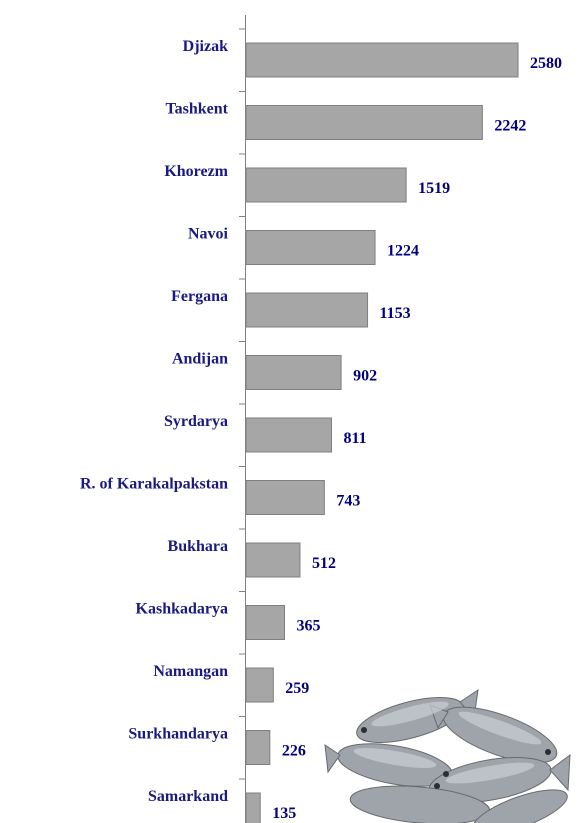 This screenshot has height=823, width=579. Describe the element at coordinates (324, 563) in the screenshot. I see `value-label: 512` at that location.